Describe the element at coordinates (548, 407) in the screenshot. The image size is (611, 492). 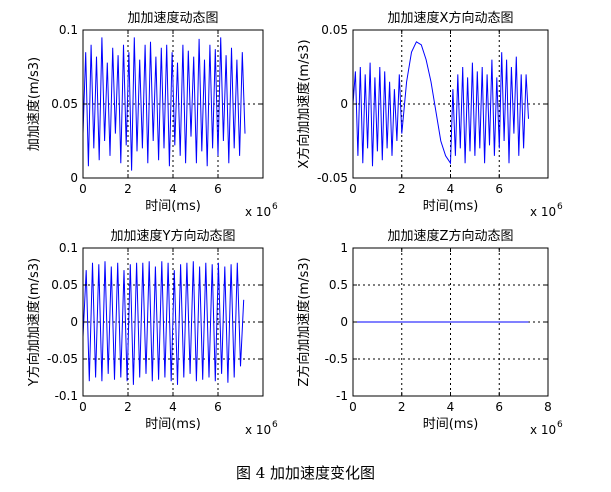
I see `x-tick-label: 8` at that location.